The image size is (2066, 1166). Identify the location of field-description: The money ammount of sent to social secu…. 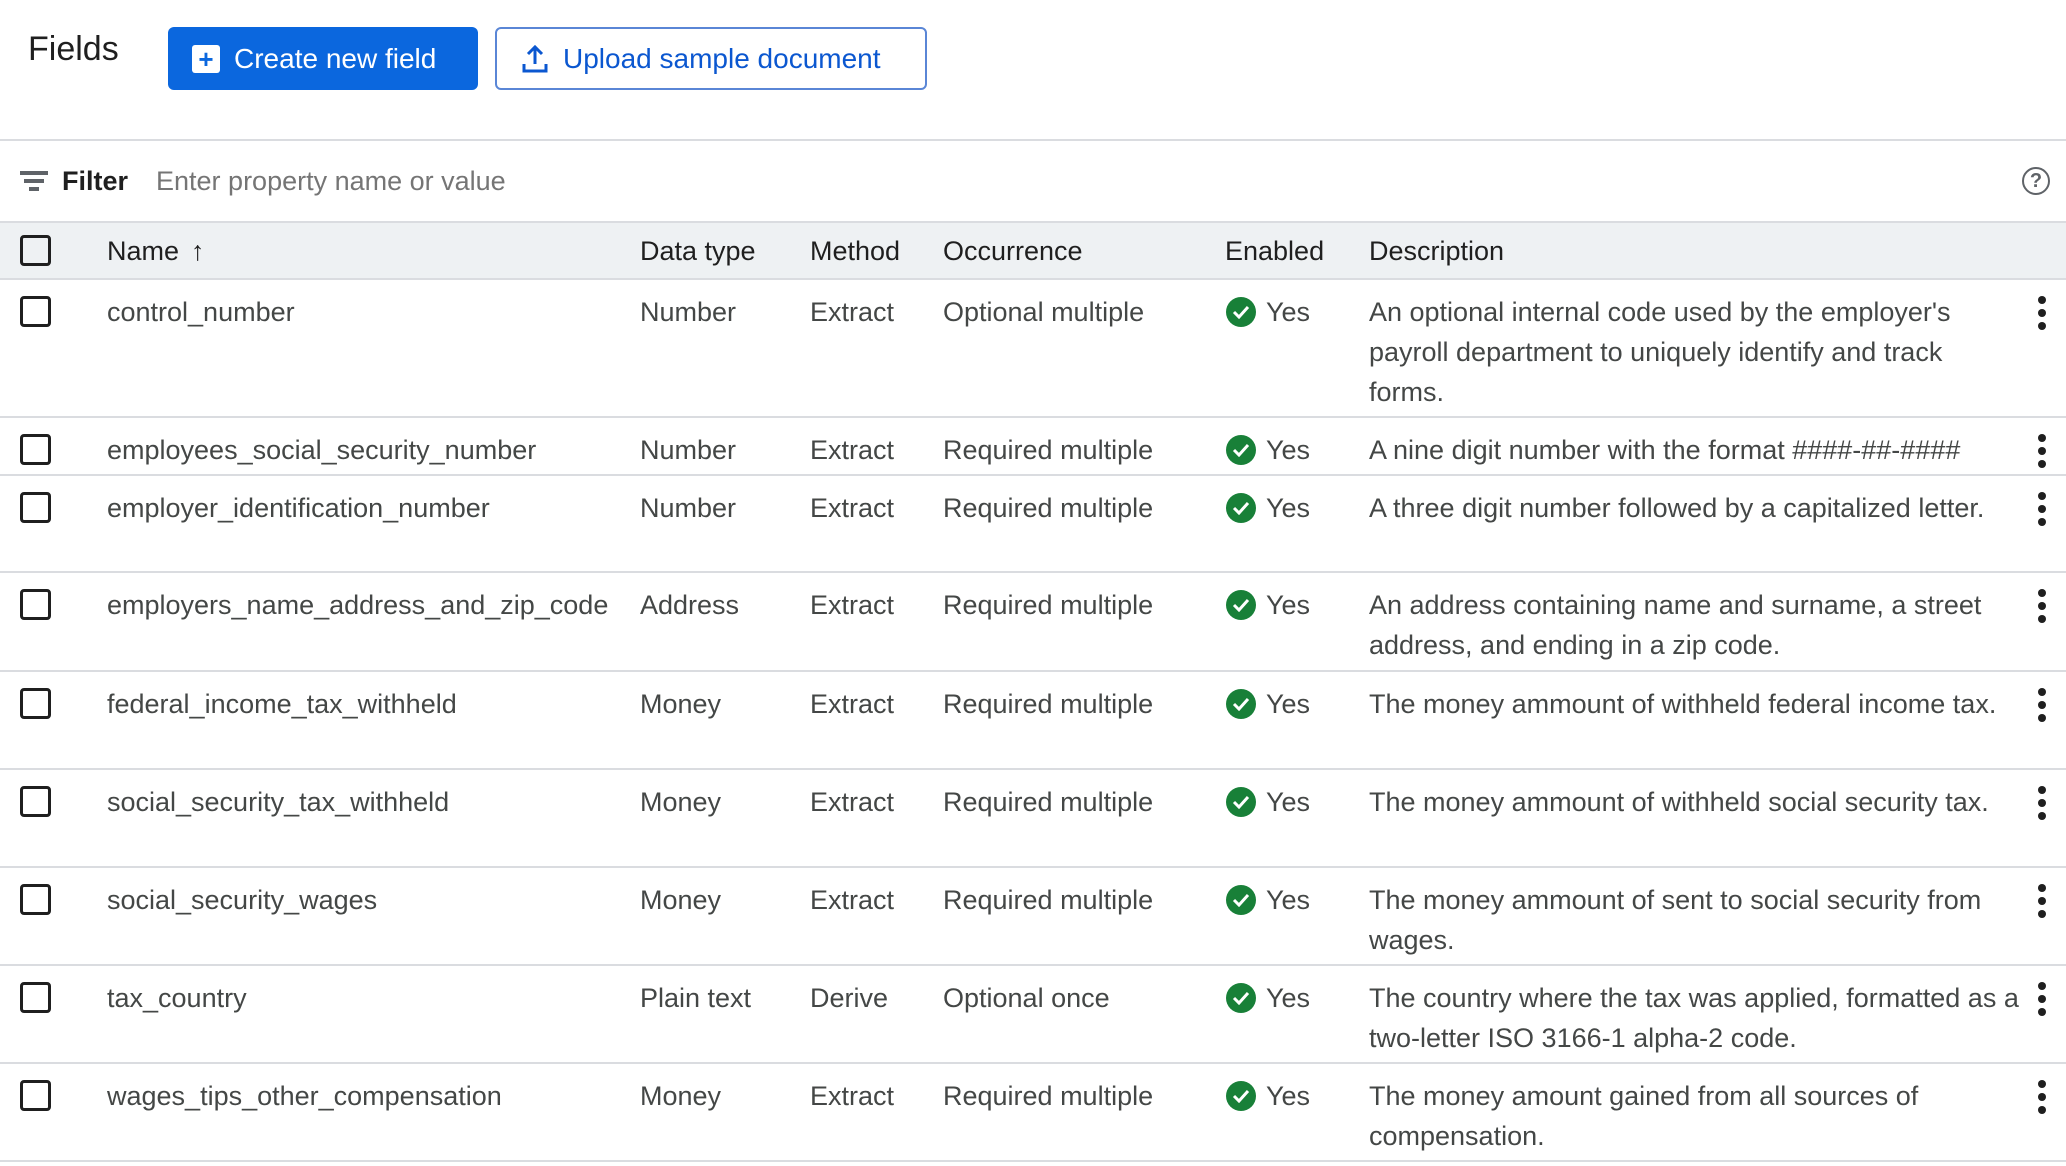
(1675, 920).